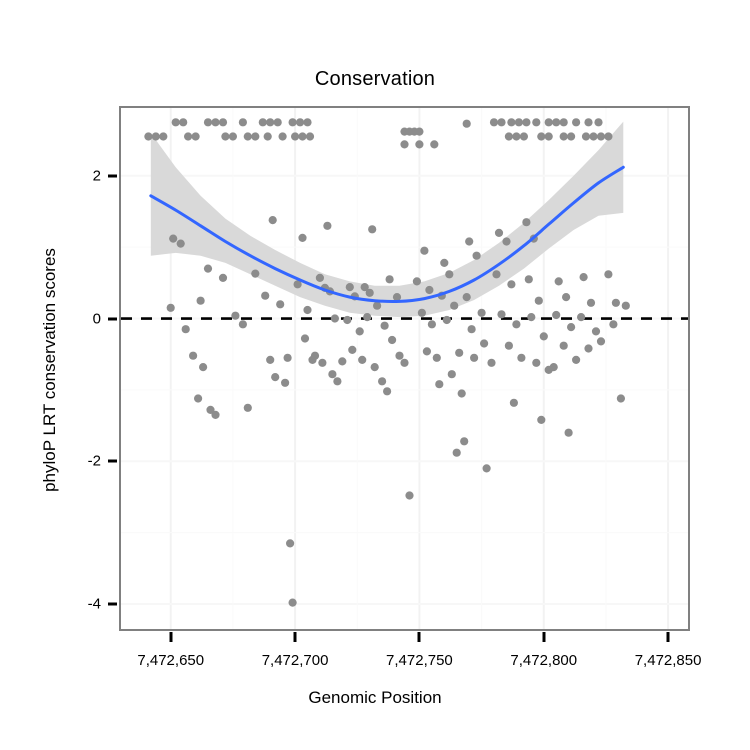  Describe the element at coordinates (94, 461) in the screenshot. I see `y-tick-label: -2` at that location.